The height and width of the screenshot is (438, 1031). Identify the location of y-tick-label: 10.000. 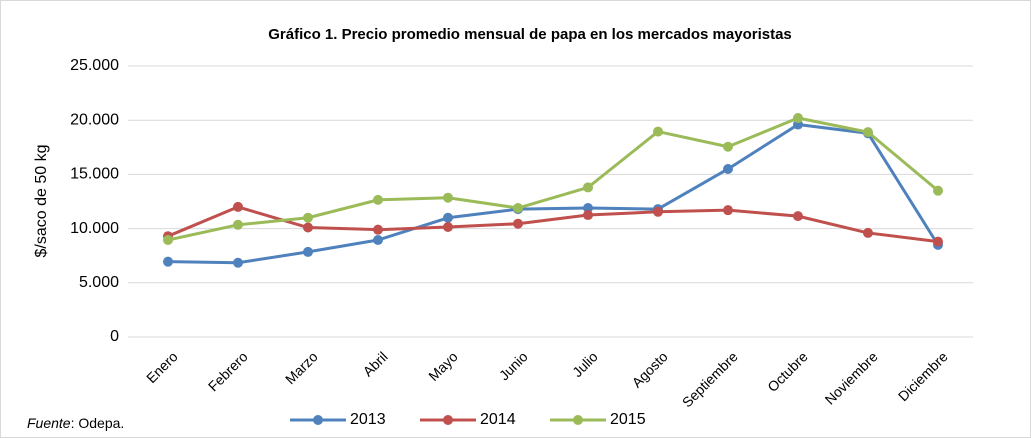
(94, 228).